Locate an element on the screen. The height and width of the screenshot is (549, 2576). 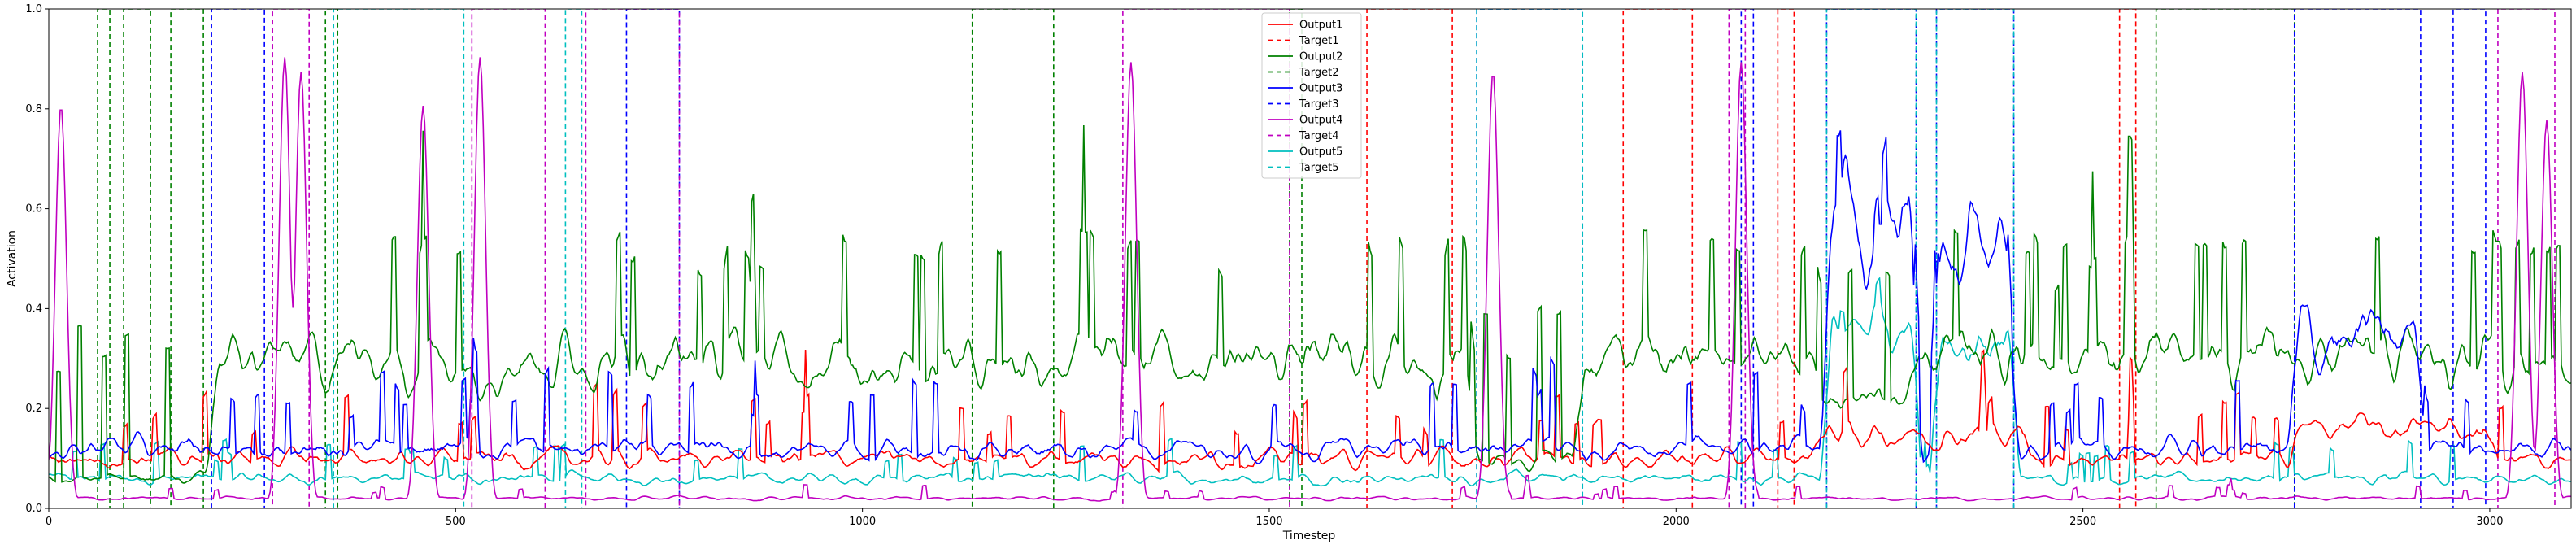
x-tick-label: 0 is located at coordinates (49, 522).